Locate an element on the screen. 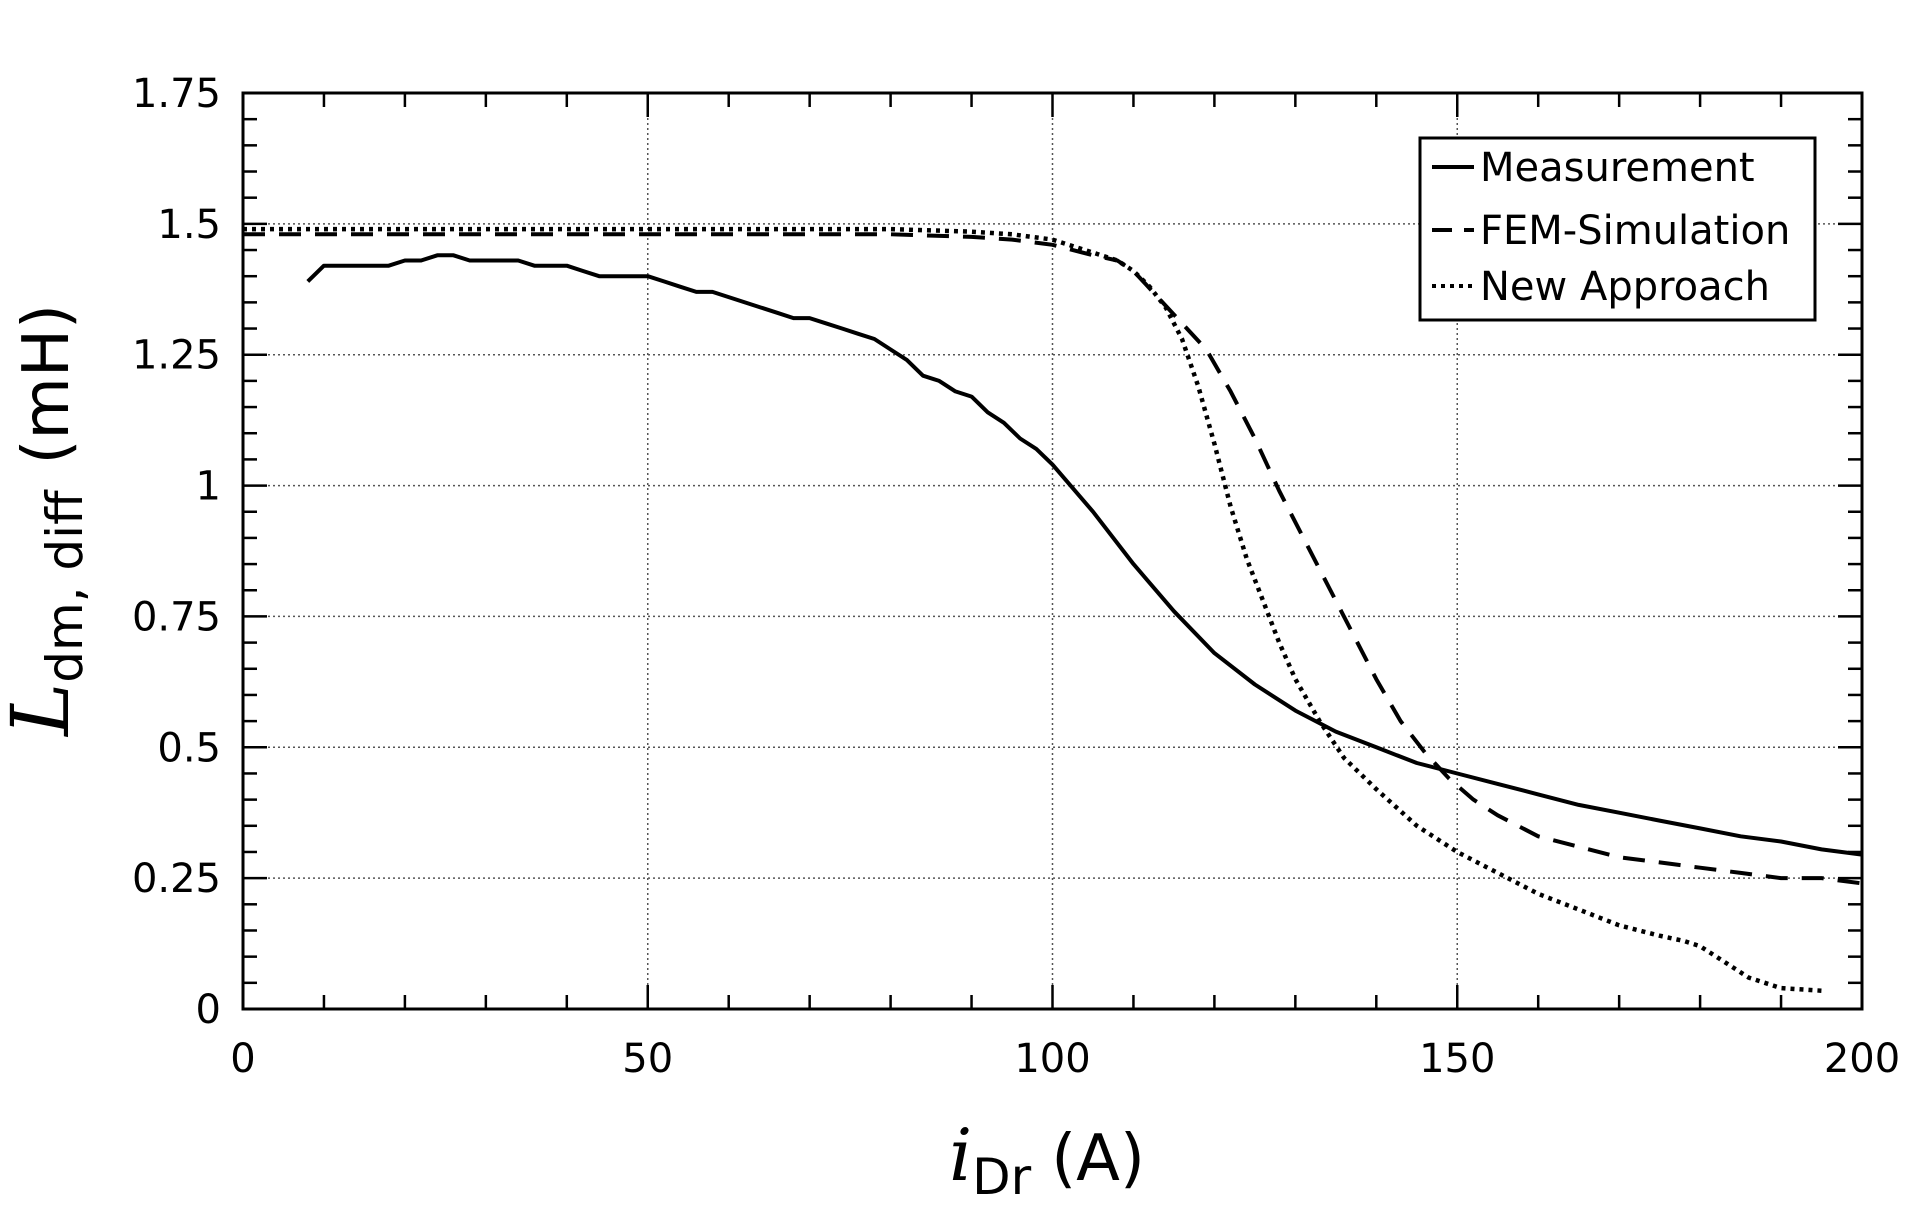  y-axis-title: Ldm, diff (mH) is located at coordinates (47, 521).